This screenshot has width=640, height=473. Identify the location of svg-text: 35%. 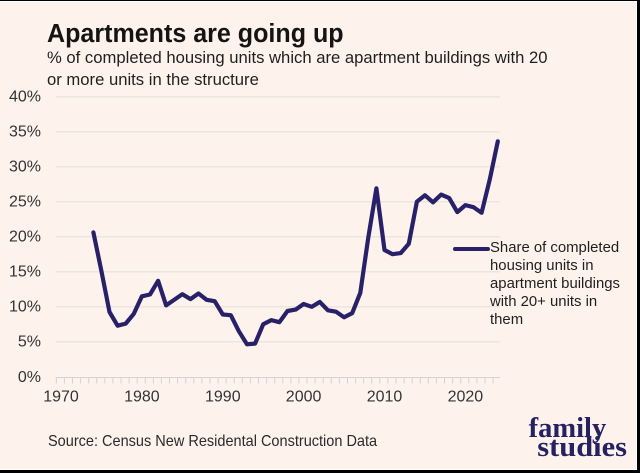
(25, 132).